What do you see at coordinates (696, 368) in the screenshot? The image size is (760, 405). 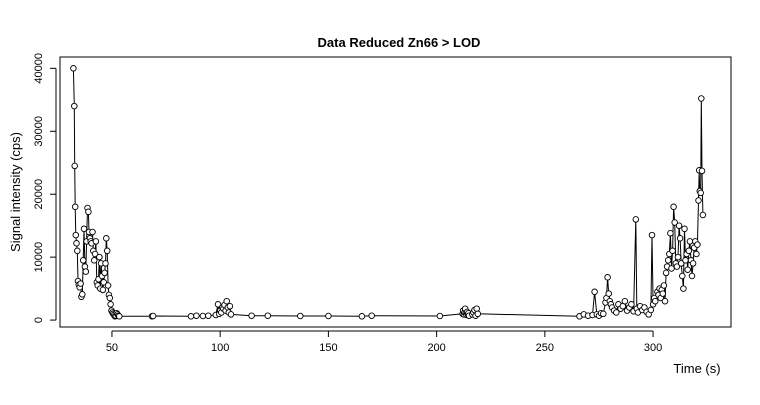 I see `x-axis-label: Time (s)` at bounding box center [696, 368].